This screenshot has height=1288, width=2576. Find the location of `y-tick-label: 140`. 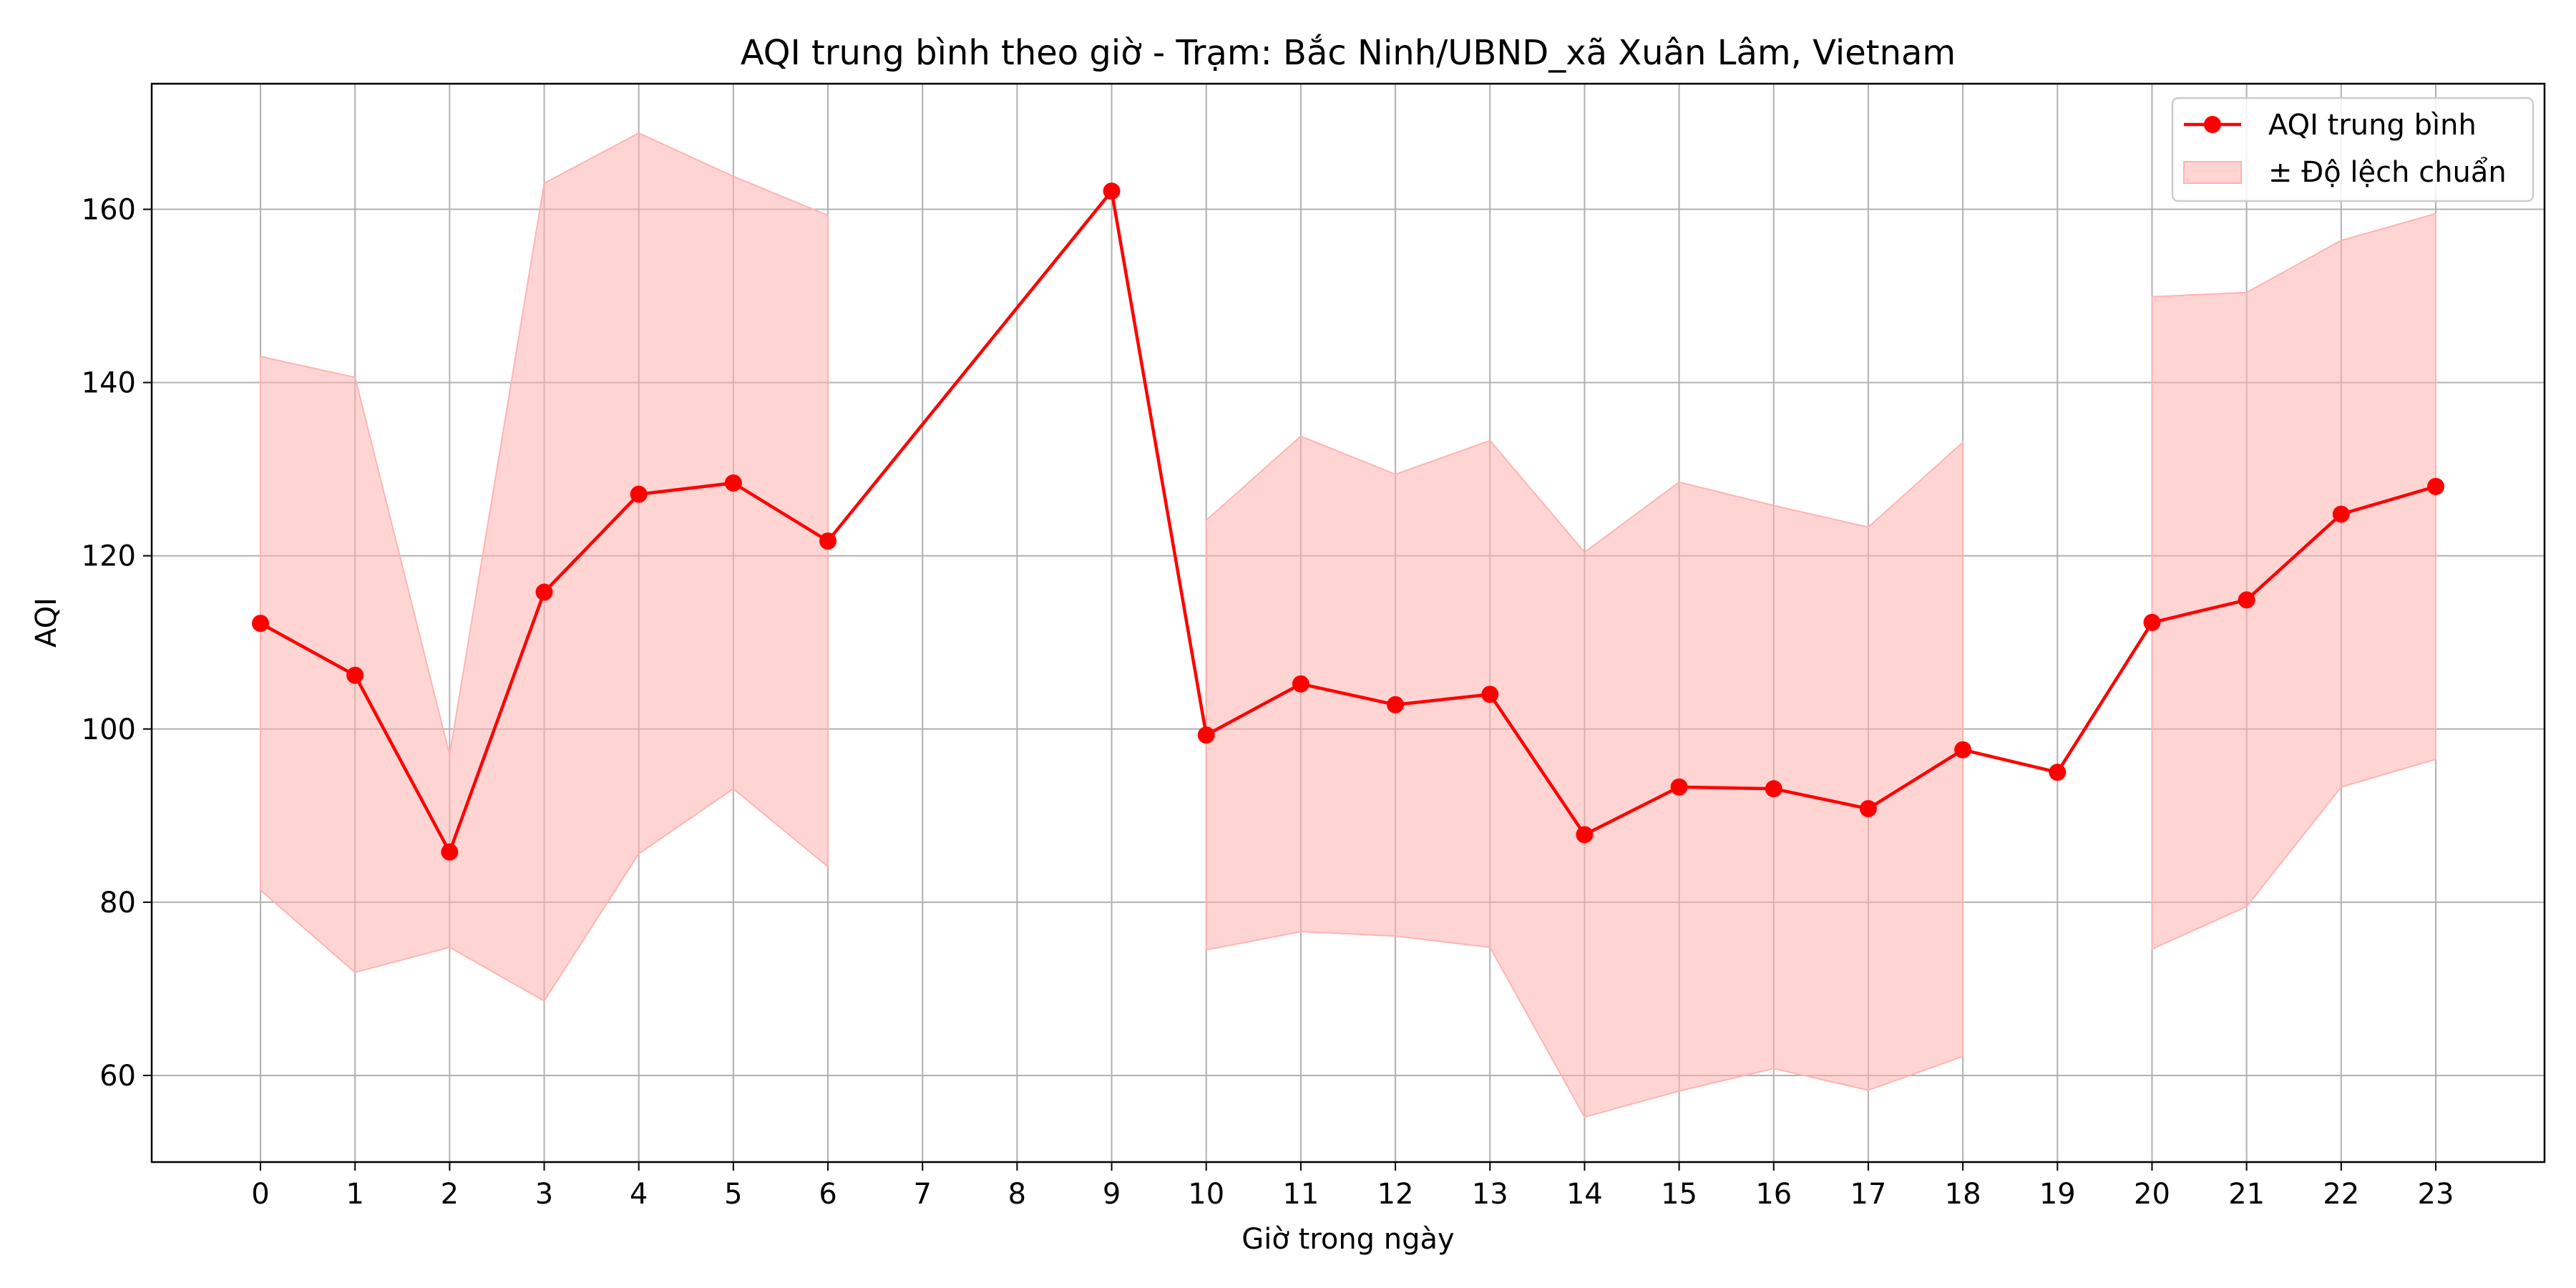

y-tick-label: 140 is located at coordinates (109, 383).